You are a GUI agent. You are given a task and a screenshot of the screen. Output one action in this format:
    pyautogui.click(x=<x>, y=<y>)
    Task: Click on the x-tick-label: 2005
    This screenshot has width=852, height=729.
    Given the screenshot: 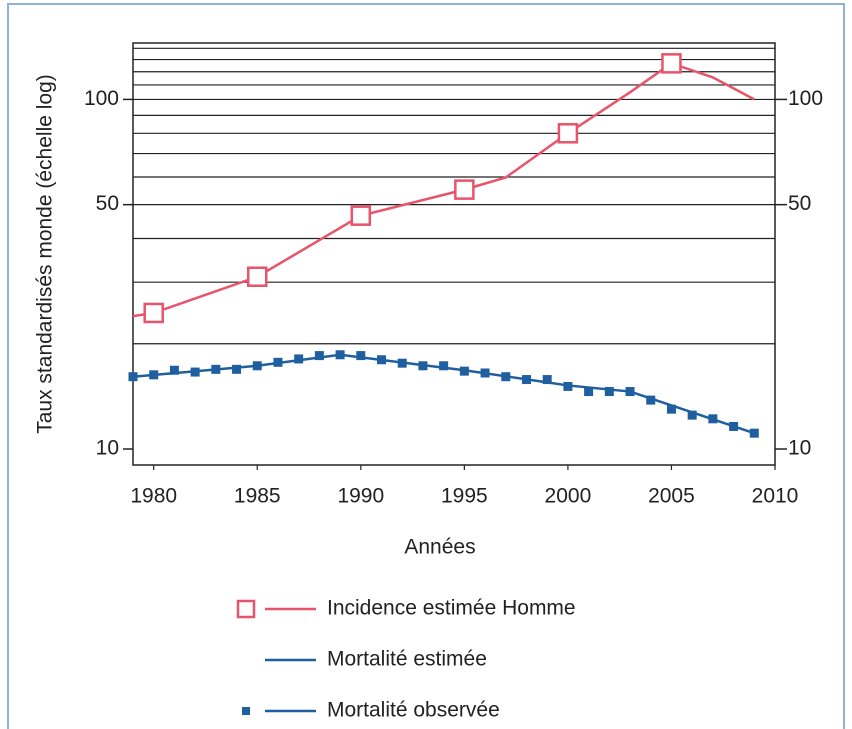 What is the action you would take?
    pyautogui.click(x=671, y=496)
    